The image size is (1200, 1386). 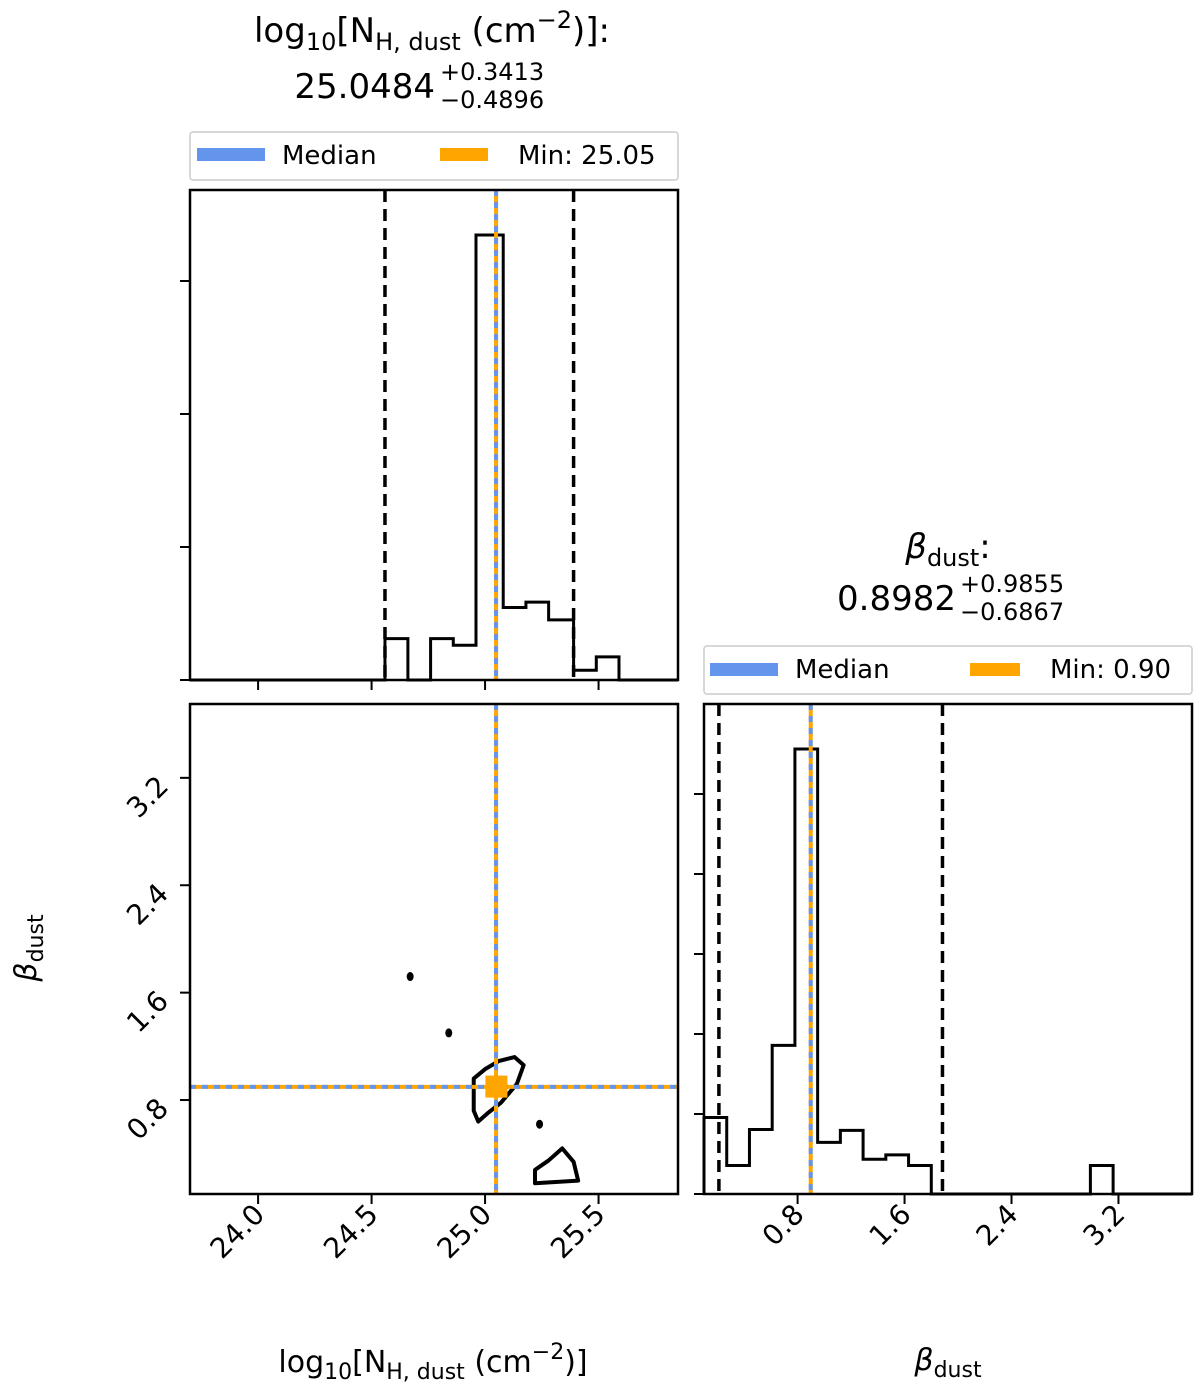 What do you see at coordinates (36, 938) in the screenshot?
I see `ylabel-beta-sub: dust` at bounding box center [36, 938].